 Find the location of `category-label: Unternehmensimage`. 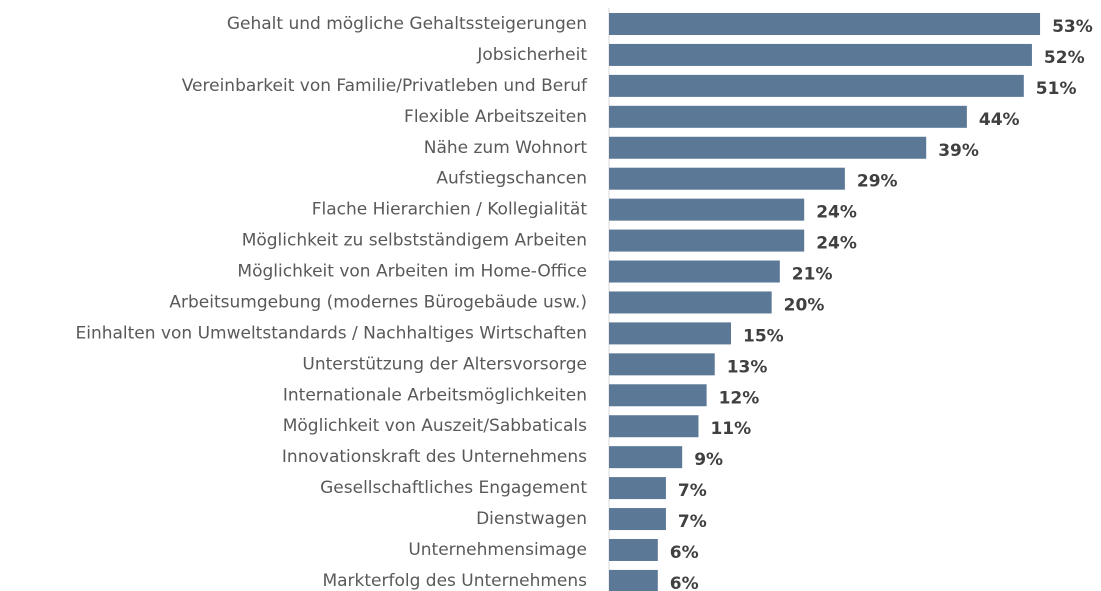

category-label: Unternehmensimage is located at coordinates (497, 550).